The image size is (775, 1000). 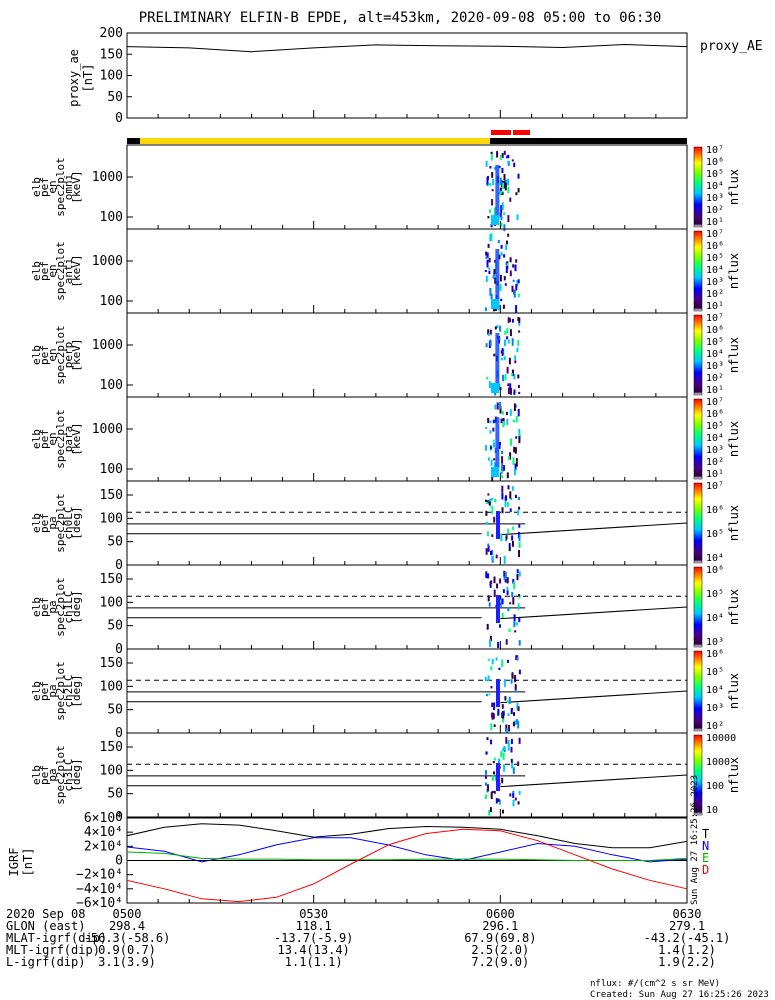 I want to click on panel-ylabel: en, so click(x=52, y=354).